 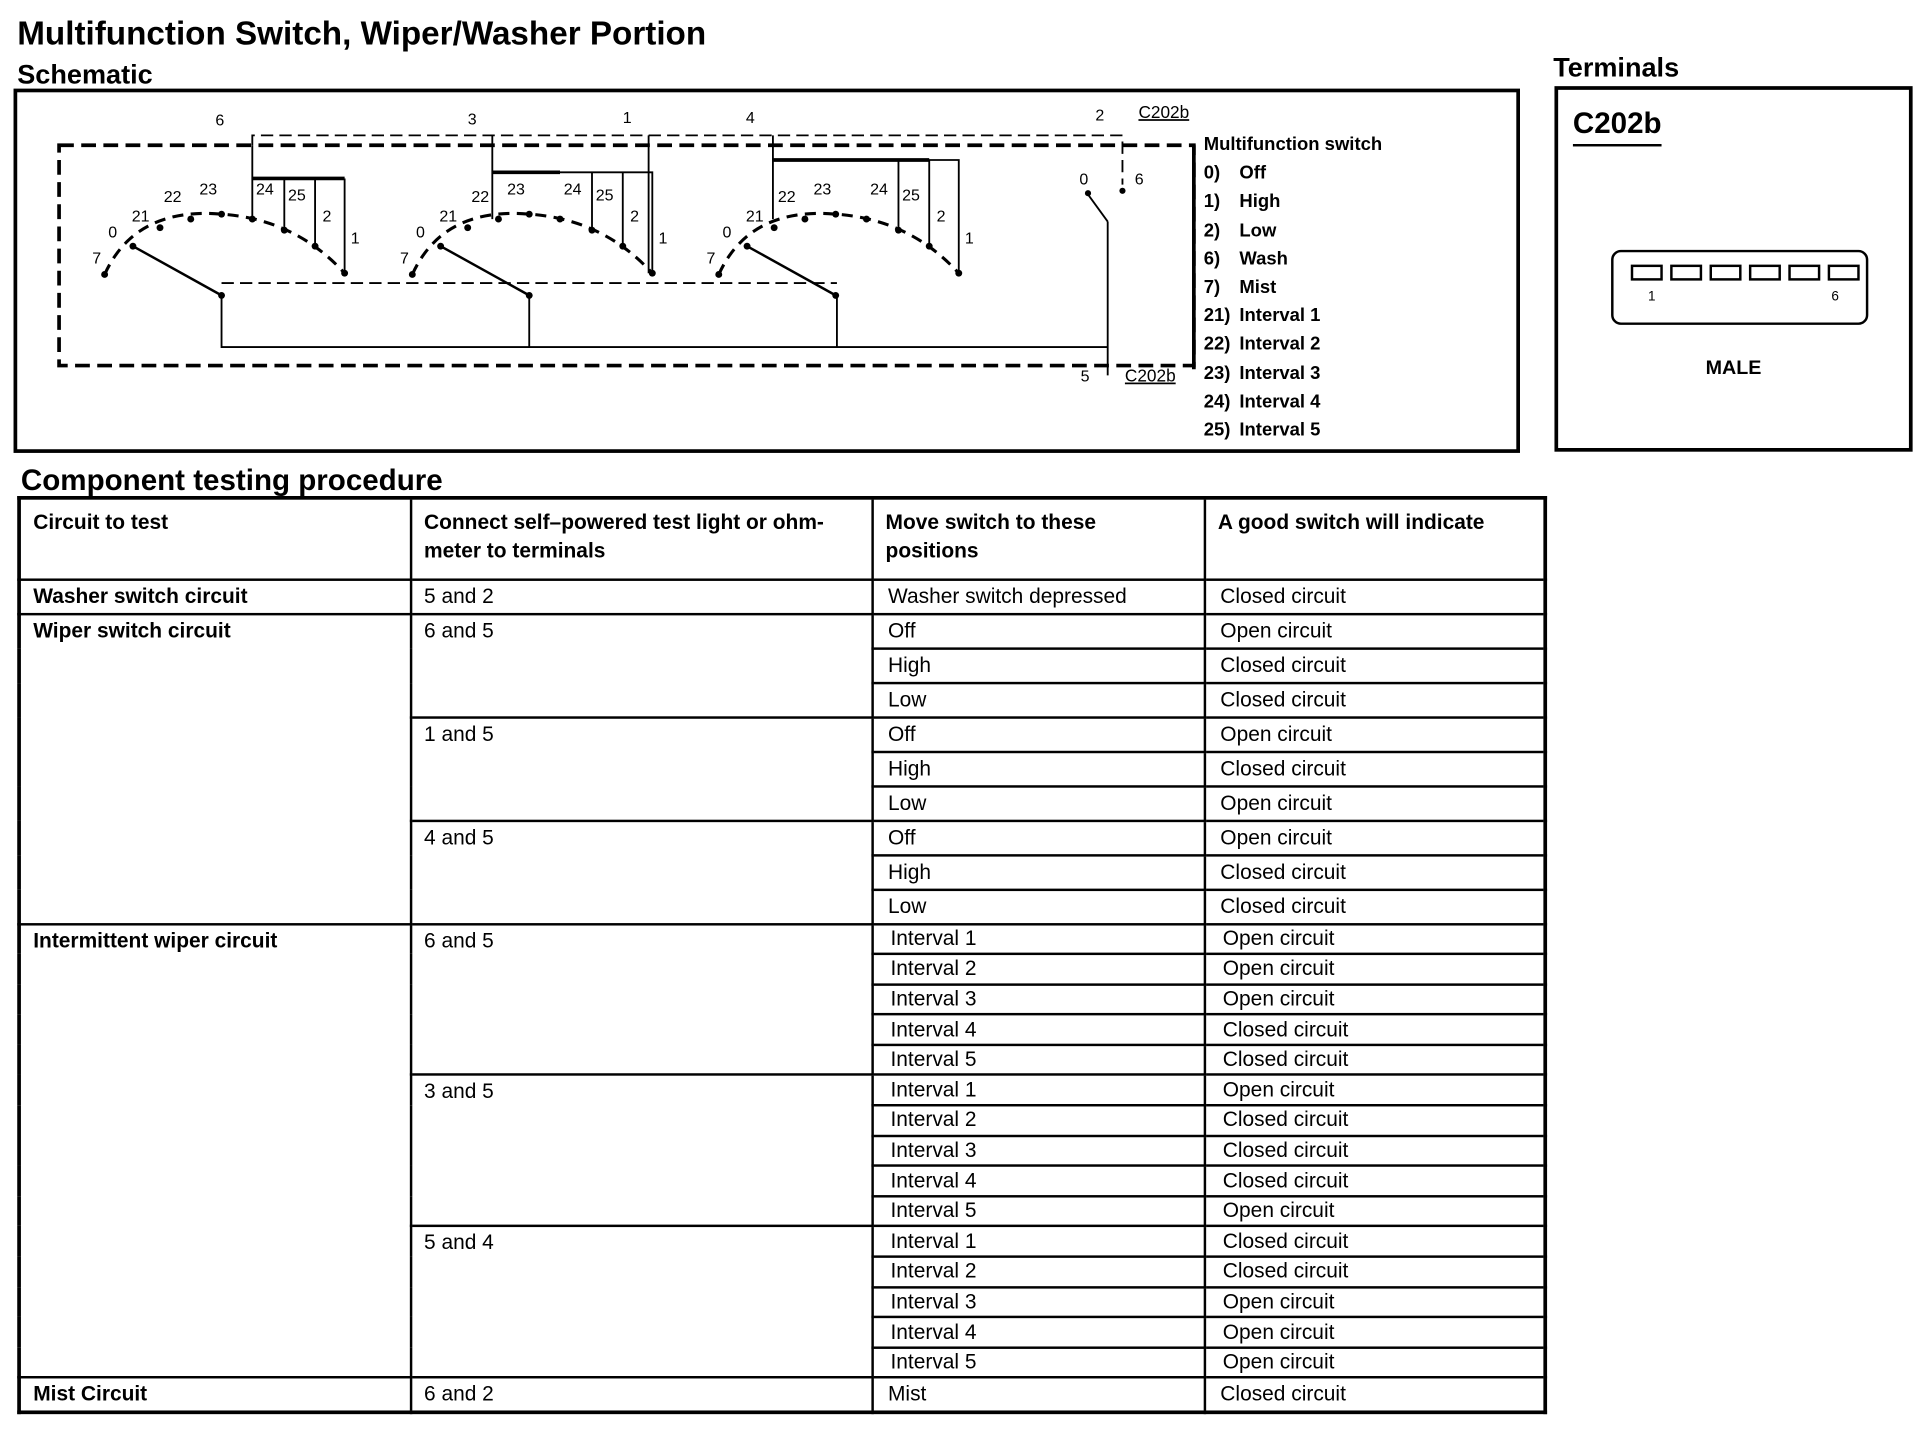 I want to click on legend-meaning: Off, so click(x=1253, y=173).